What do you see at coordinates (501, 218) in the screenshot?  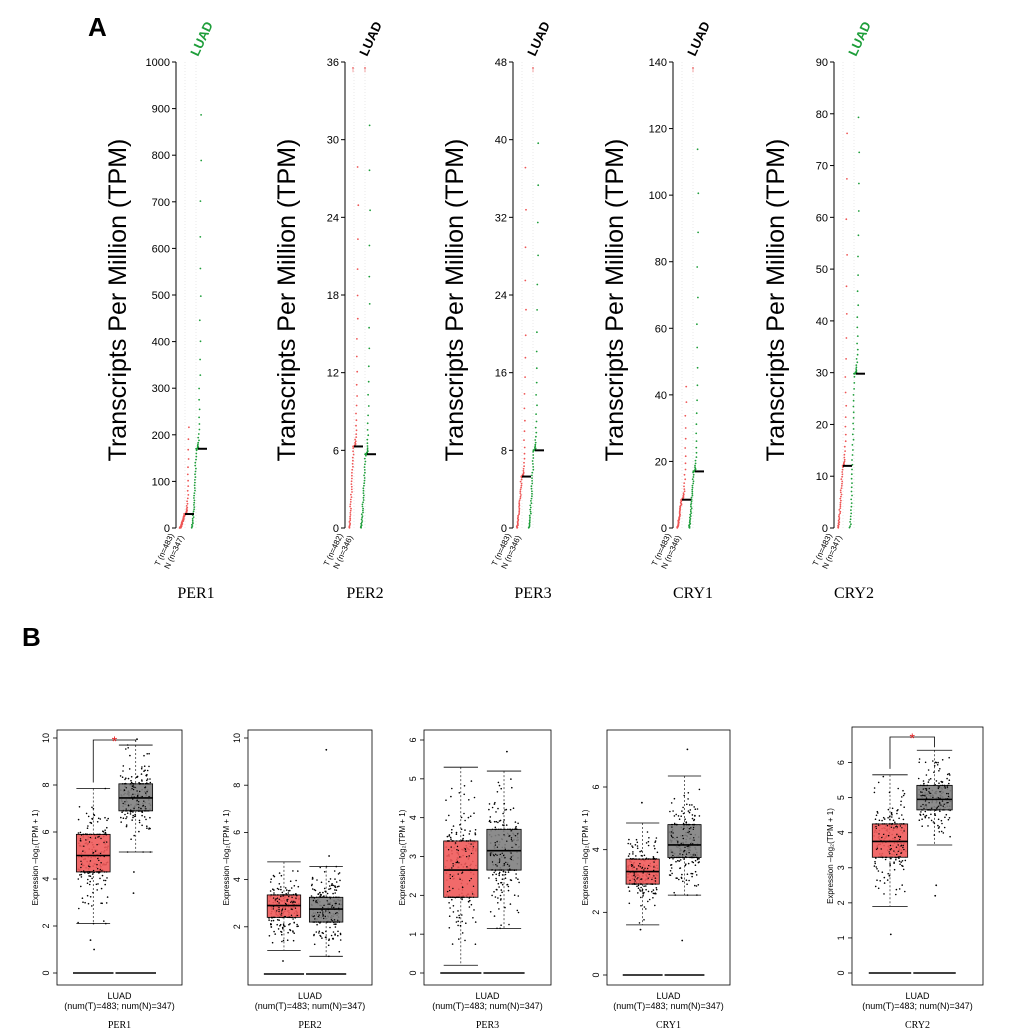 I see `y-tick-label: 32` at bounding box center [501, 218].